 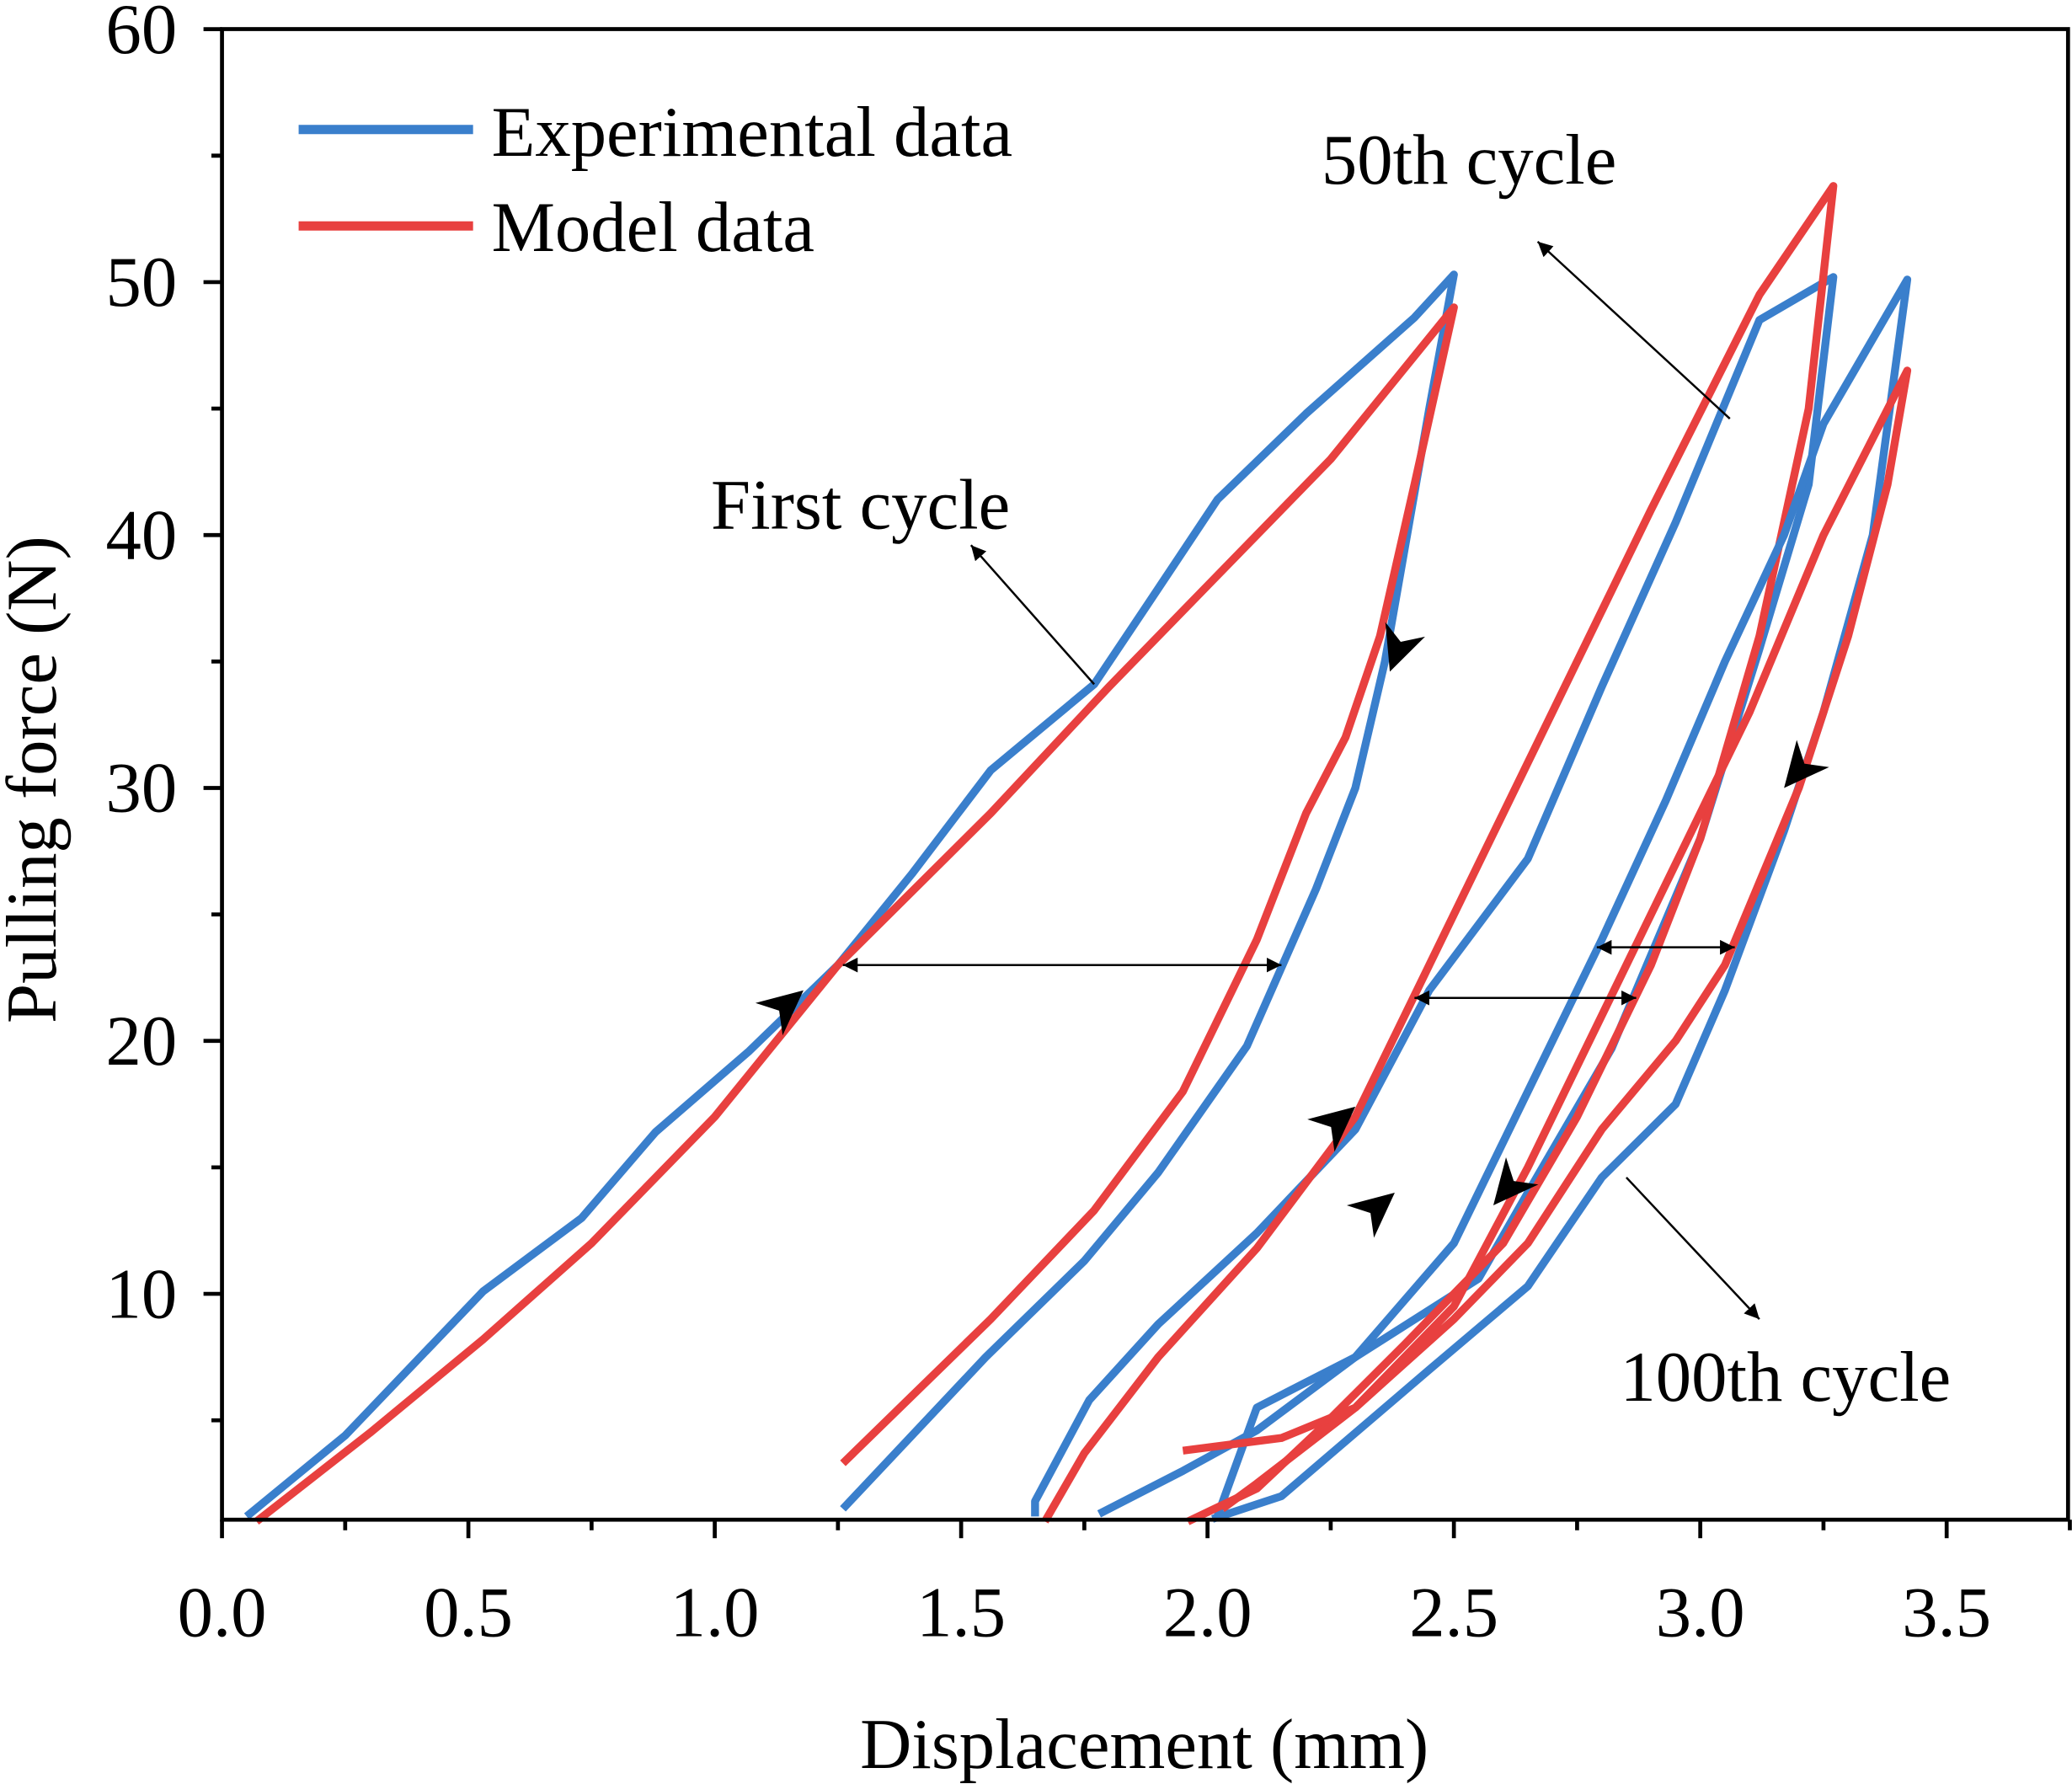 What do you see at coordinates (752, 132) in the screenshot?
I see `legend-label-experimental: Experimental data` at bounding box center [752, 132].